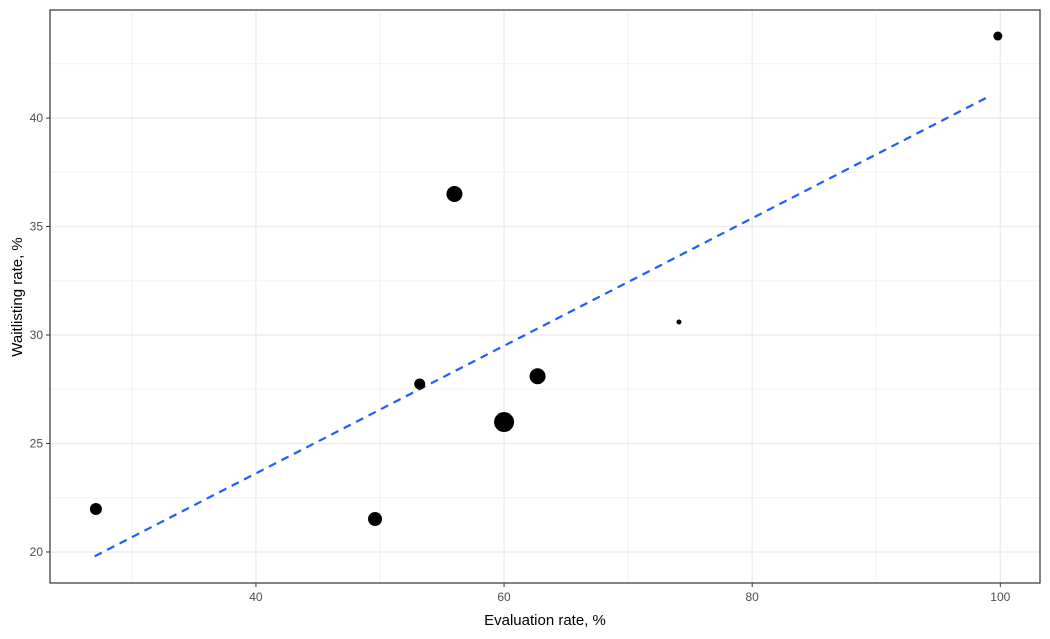 Image resolution: width=1050 pixels, height=639 pixels. I want to click on y-axis-title: Waitlisting rate, %, so click(17, 296).